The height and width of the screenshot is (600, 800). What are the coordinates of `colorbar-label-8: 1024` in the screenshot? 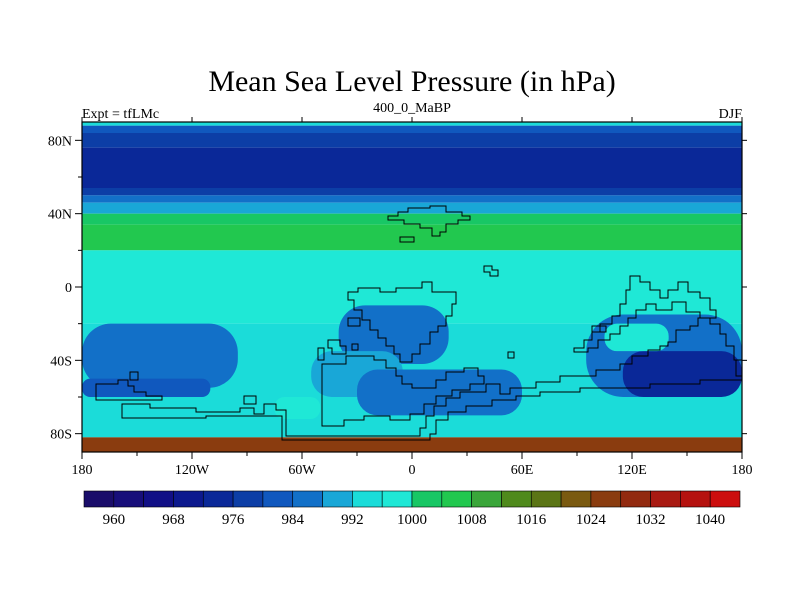 It's located at (591, 520).